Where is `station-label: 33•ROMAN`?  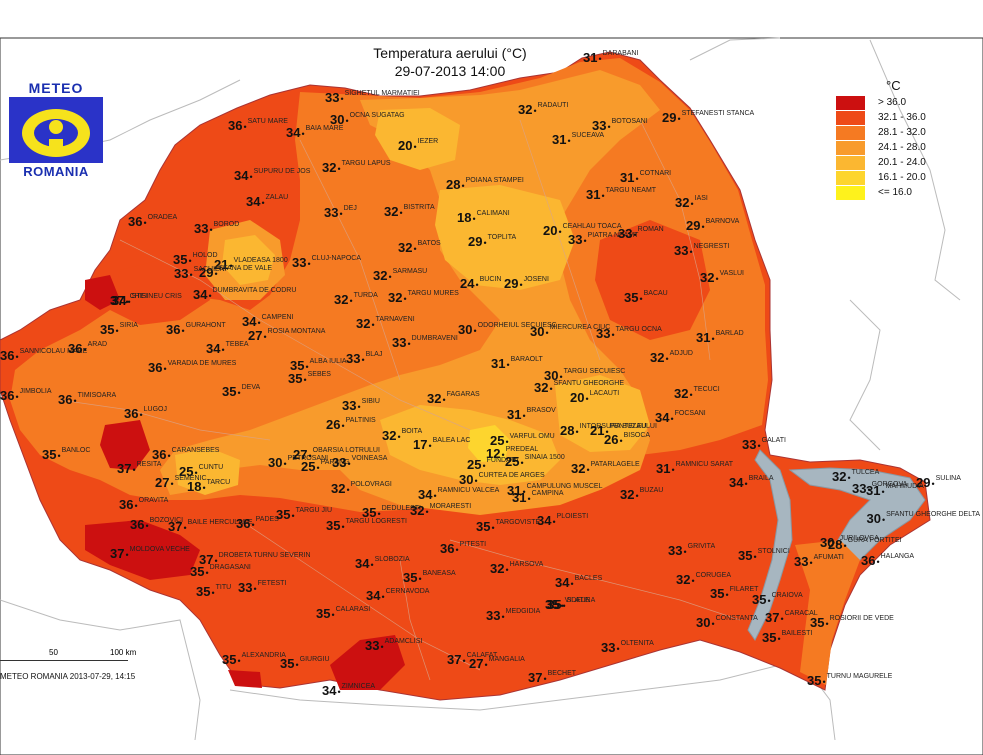 station-label: 33•ROMAN is located at coordinates (641, 234).